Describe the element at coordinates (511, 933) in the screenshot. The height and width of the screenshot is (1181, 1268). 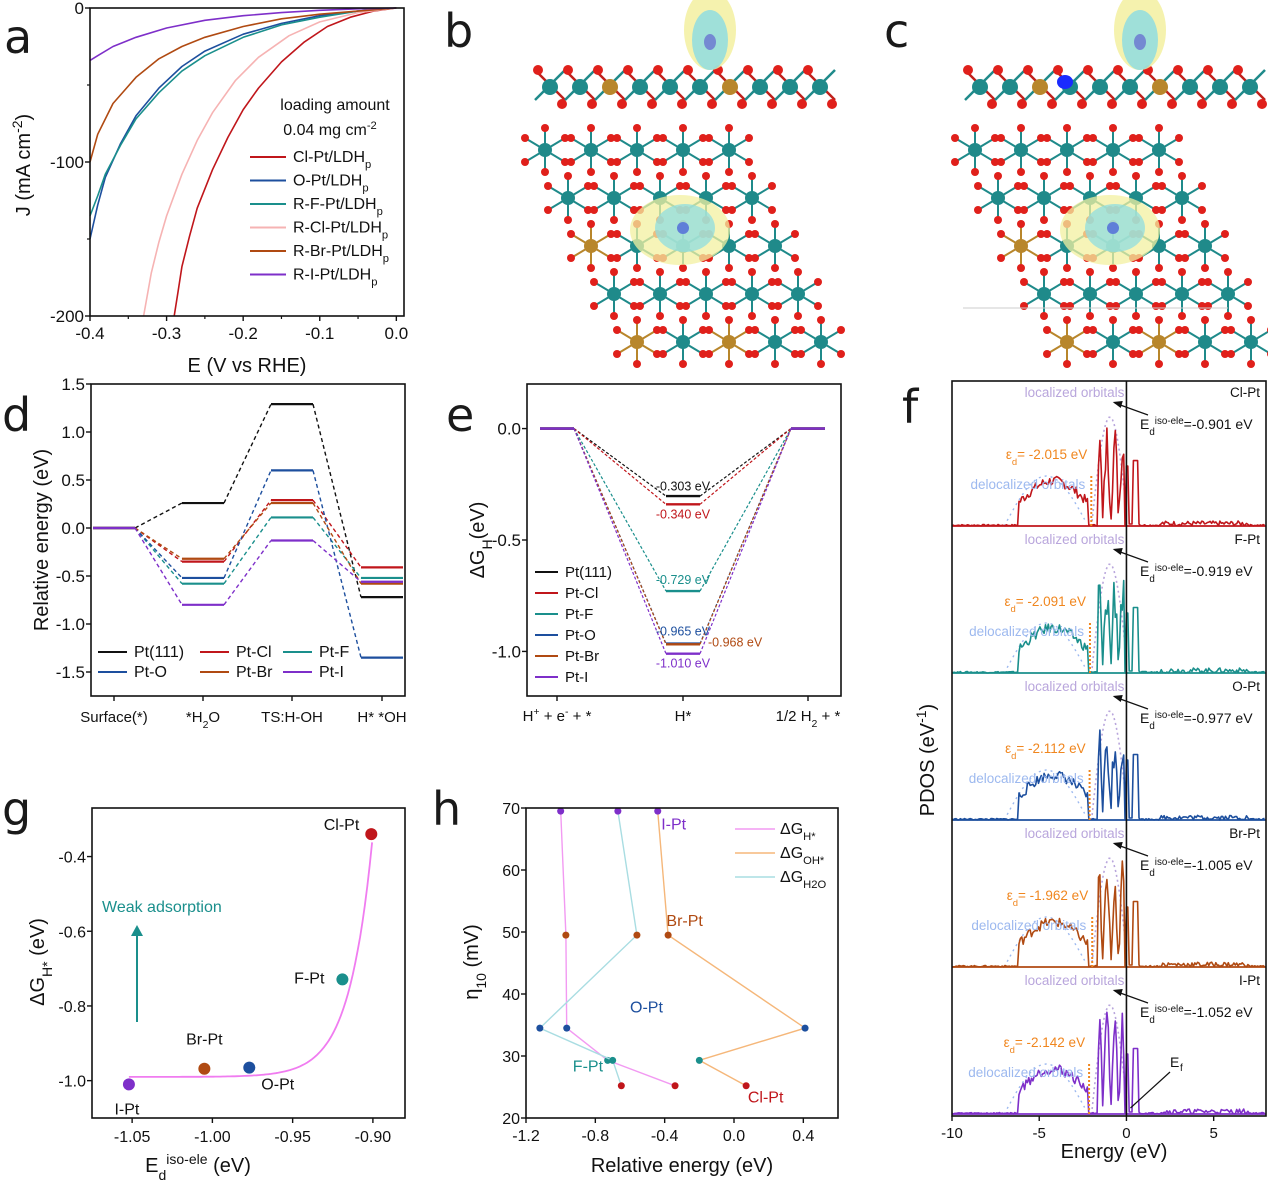
I see `y-tick-label: 50` at that location.